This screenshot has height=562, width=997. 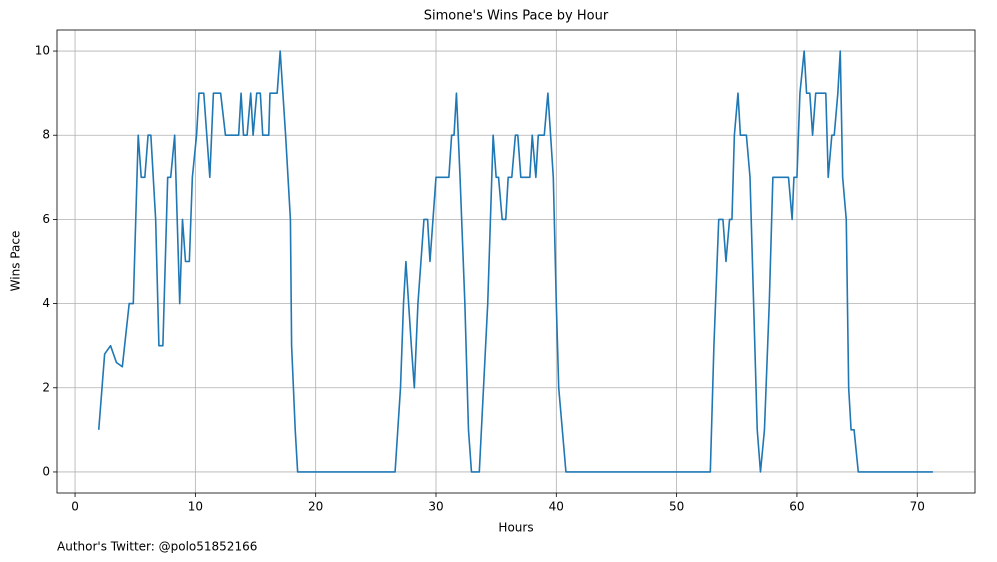 What do you see at coordinates (157, 547) in the screenshot?
I see `annotation: Author's Twitter: @polo51852166` at bounding box center [157, 547].